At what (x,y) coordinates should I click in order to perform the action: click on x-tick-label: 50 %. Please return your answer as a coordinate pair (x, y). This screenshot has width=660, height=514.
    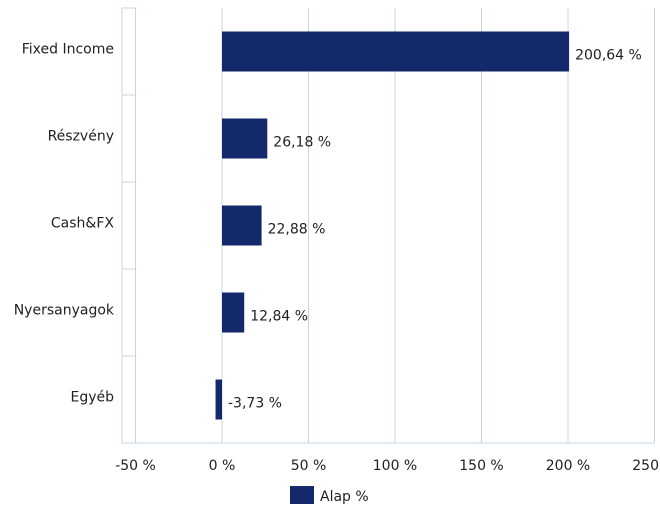
    Looking at the image, I should click on (309, 466).